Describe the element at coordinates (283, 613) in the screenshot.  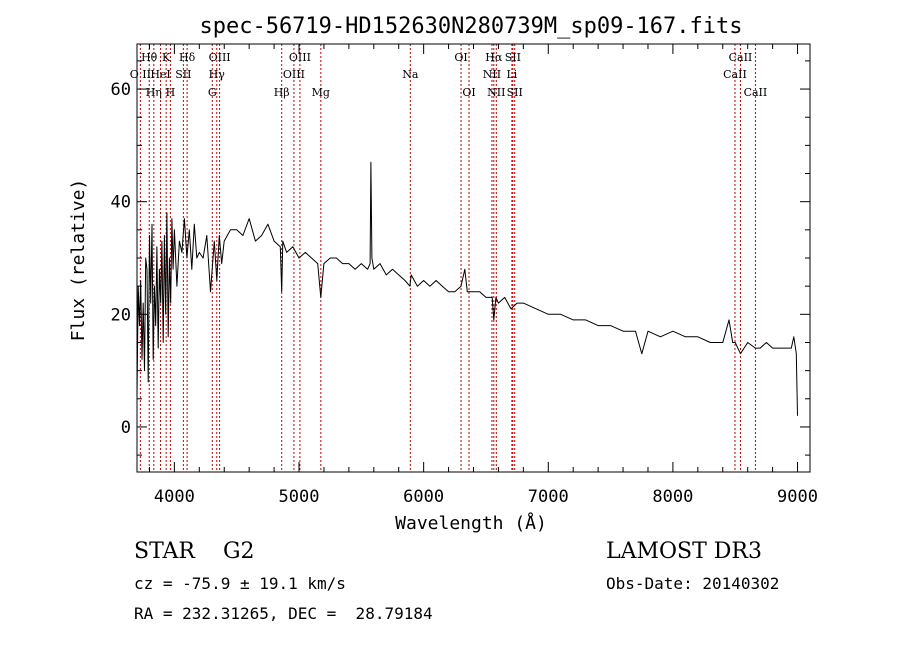
I see `coordinates: RA = 232.31265, DEC = 28.79184` at that location.